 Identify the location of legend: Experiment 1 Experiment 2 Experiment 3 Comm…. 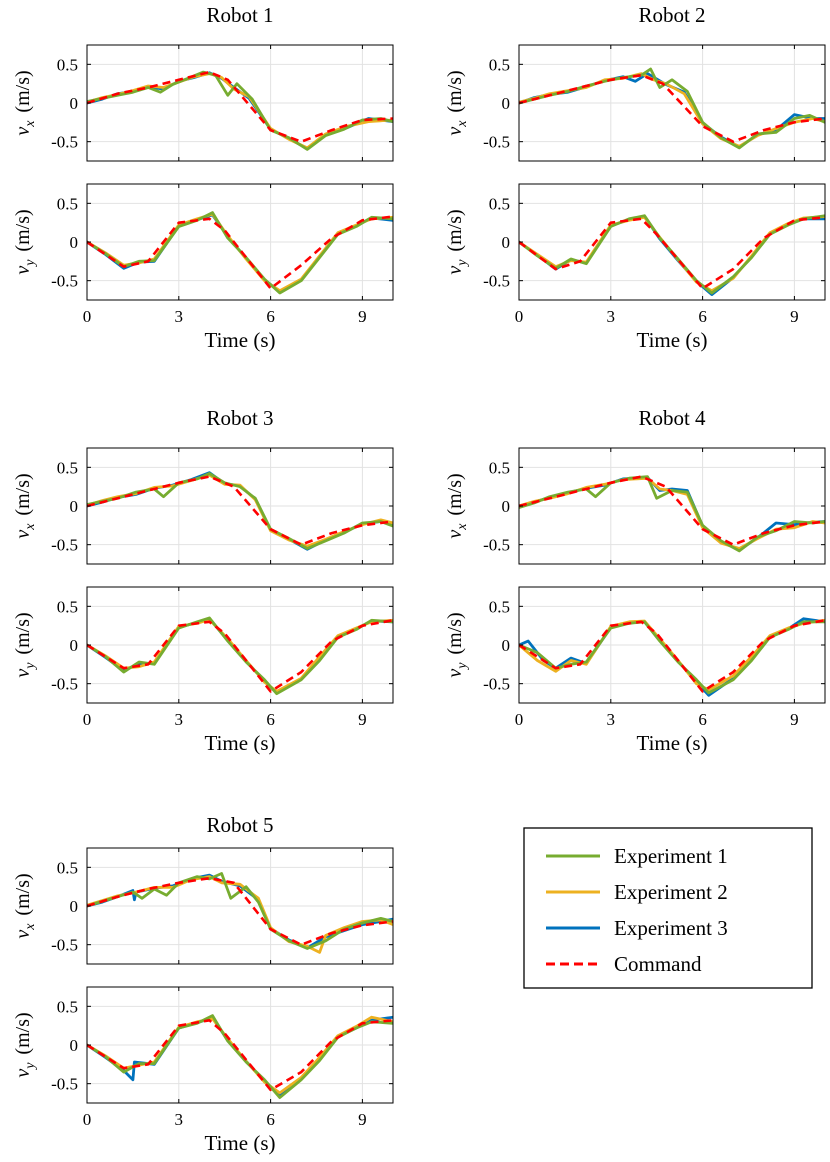
(668, 908).